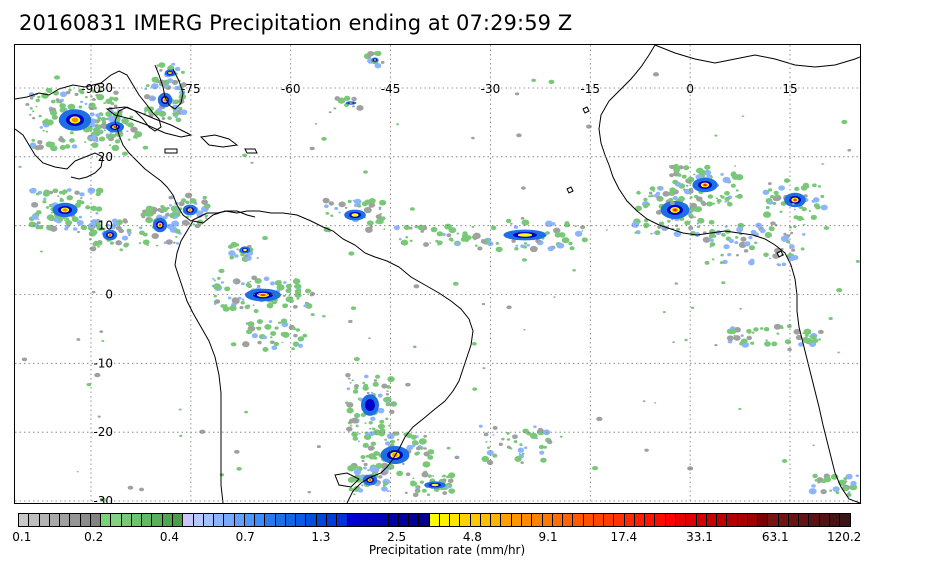  Describe the element at coordinates (22, 537) in the screenshot. I see `colorbar-tick-label: 0.1` at that location.